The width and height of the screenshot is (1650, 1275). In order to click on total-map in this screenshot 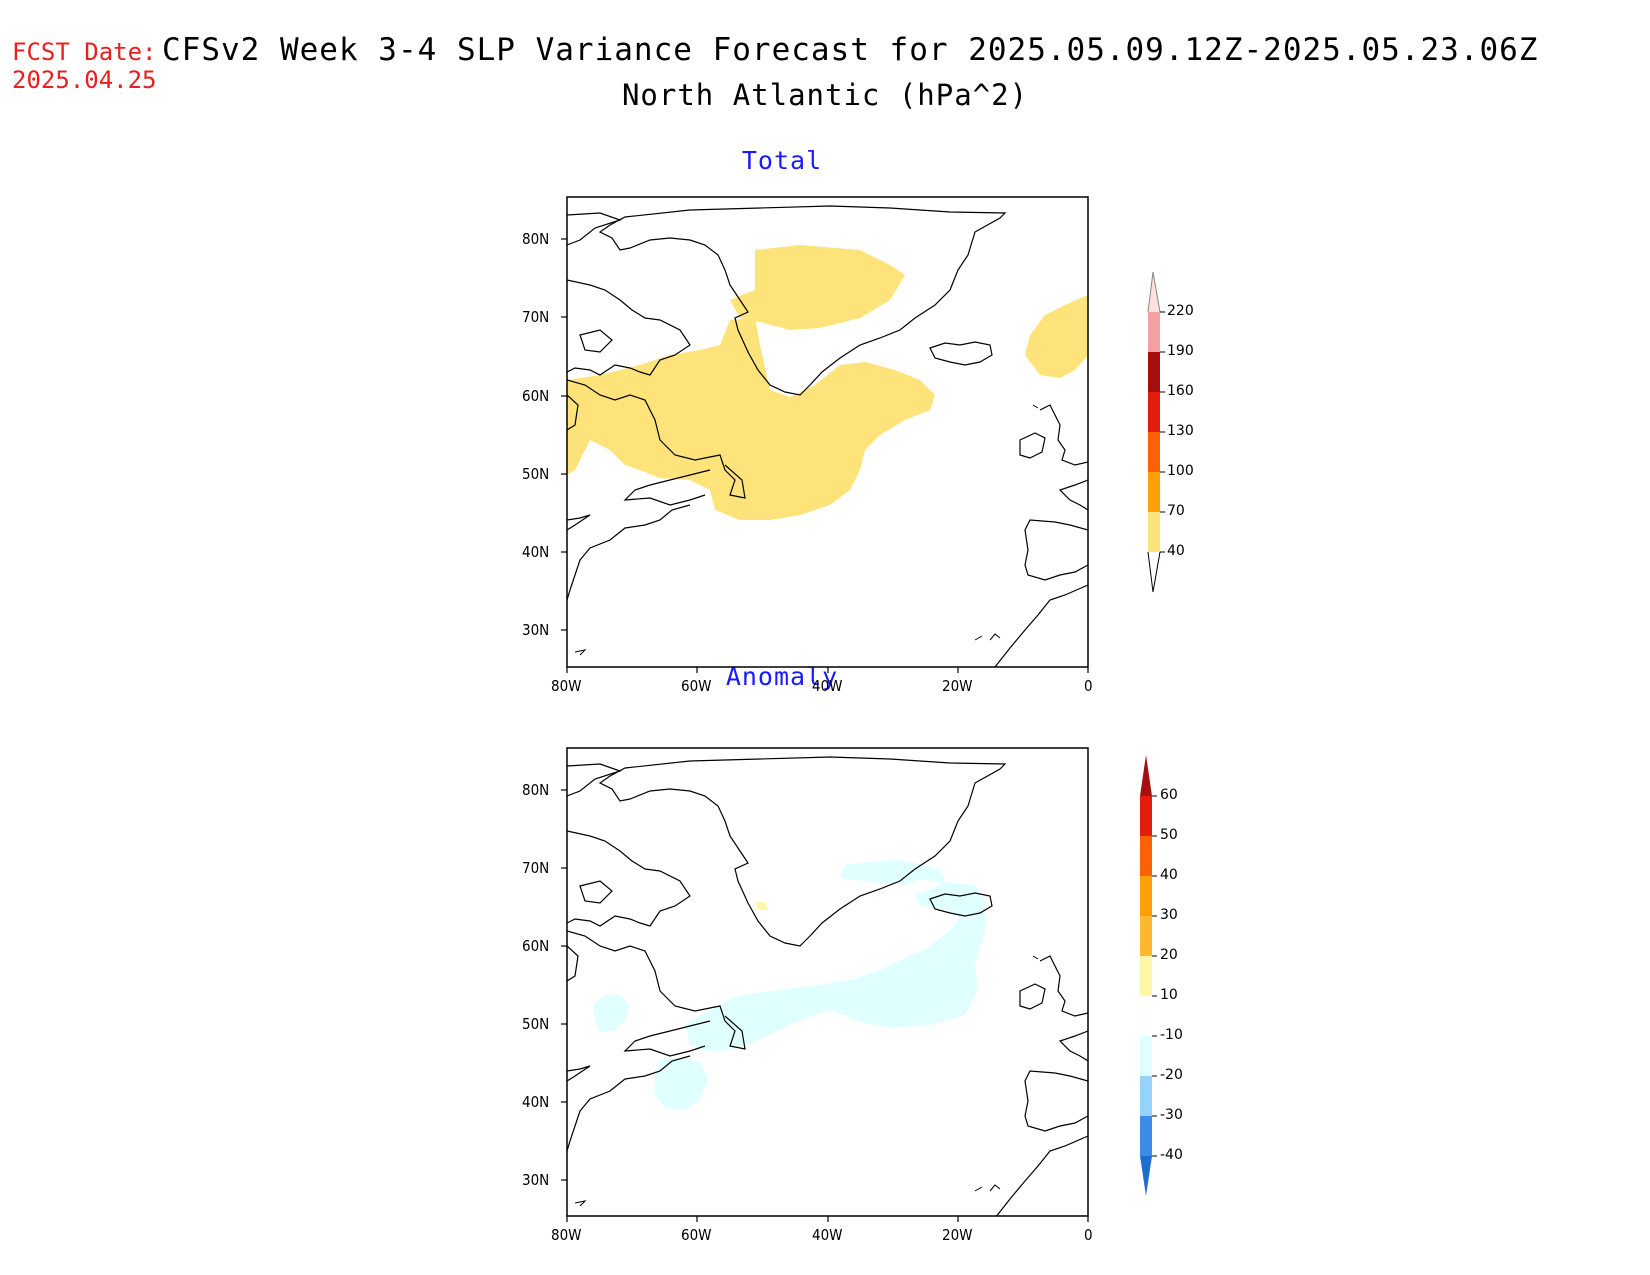, I will do `click(827, 432)`.